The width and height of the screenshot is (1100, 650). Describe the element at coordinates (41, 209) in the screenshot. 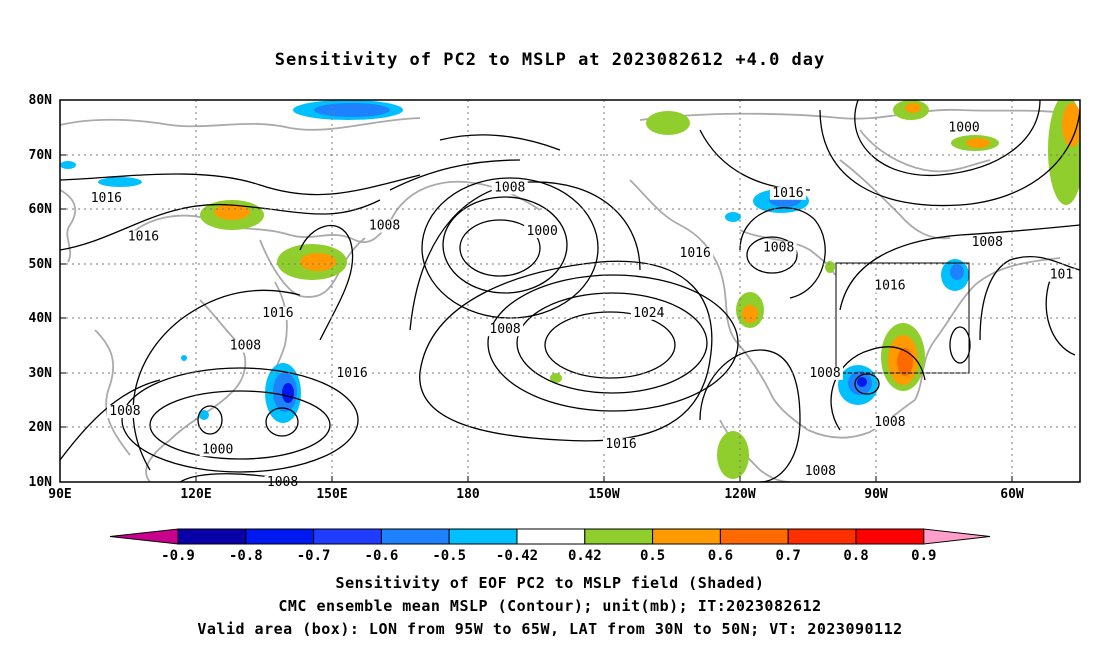

I see `lat-label: 60N` at that location.